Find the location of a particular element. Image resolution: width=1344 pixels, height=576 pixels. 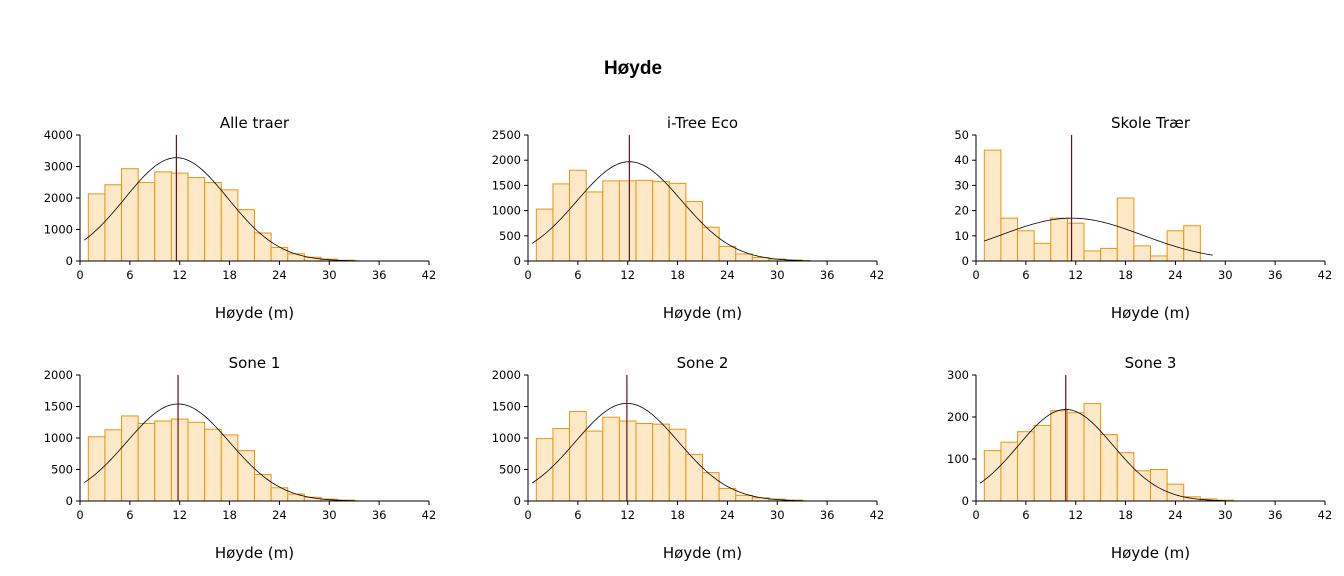

y-tick-label: 4000 is located at coordinates (58, 135).